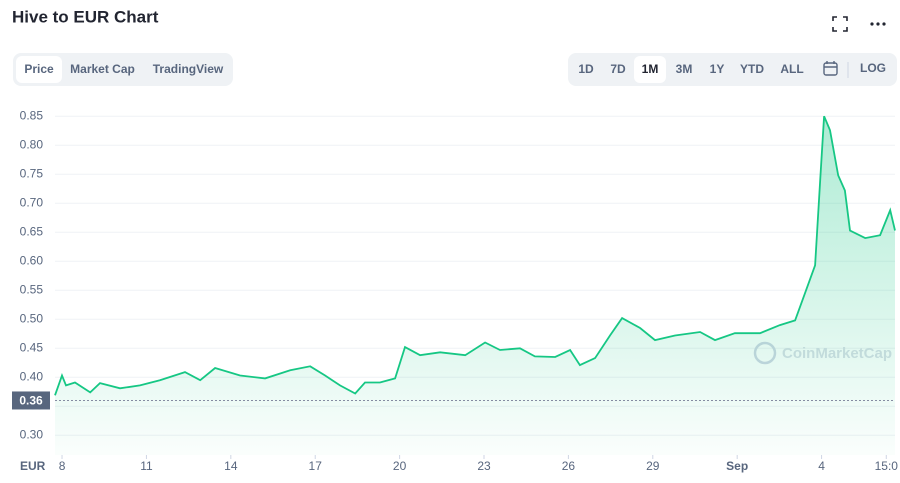 The height and width of the screenshot is (483, 900). Describe the element at coordinates (32, 347) in the screenshot. I see `y-tick-label: 0.45` at that location.